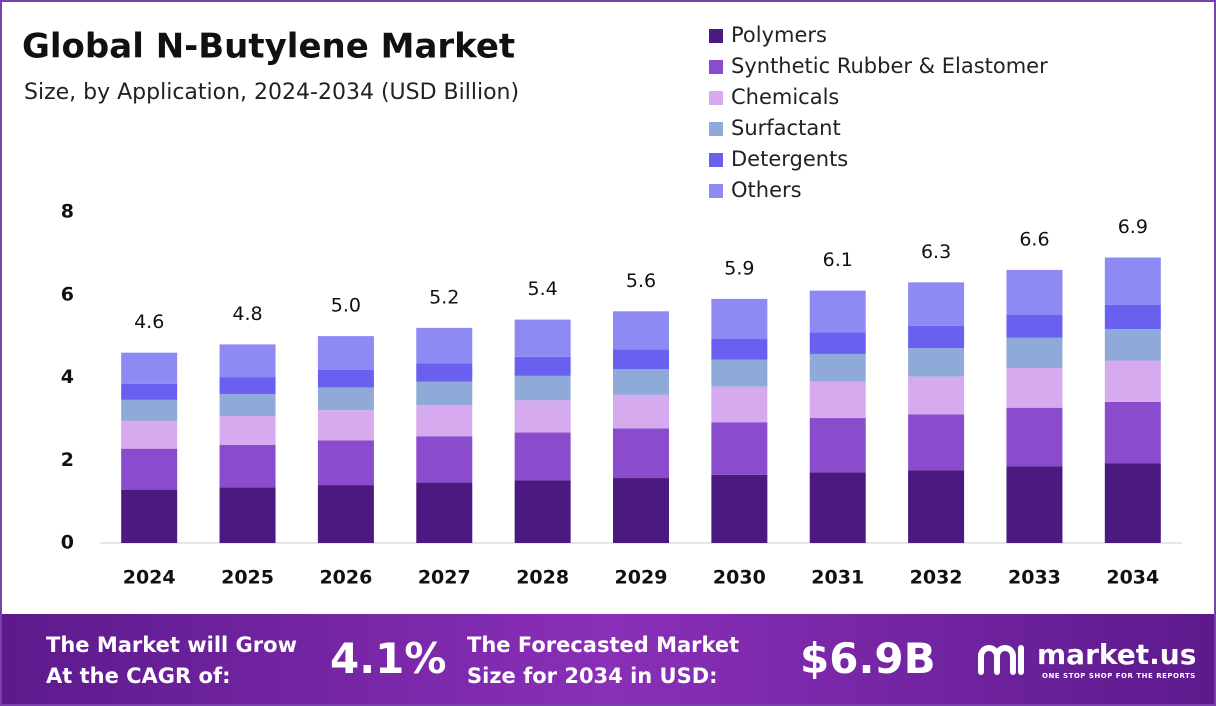 This screenshot has width=1216, height=706. What do you see at coordinates (1001, 660) in the screenshot?
I see `logo-icon` at bounding box center [1001, 660].